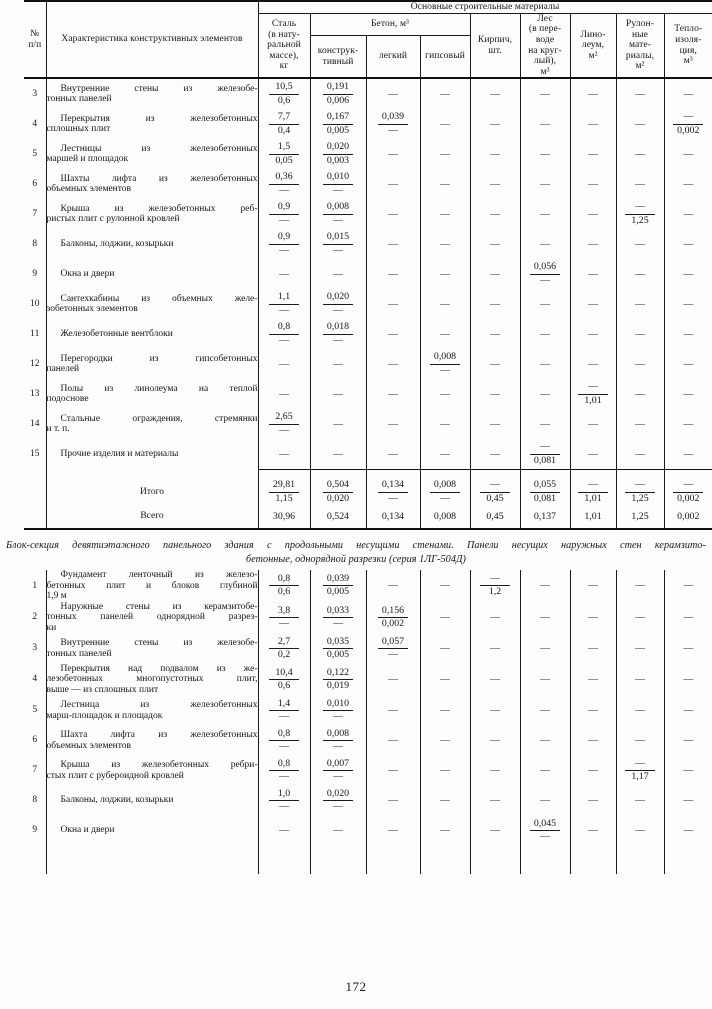 Image resolution: width=712 pixels, height=1009 pixels. What do you see at coordinates (338, 672) in the screenshot?
I see `fraction-numerator: 0,122` at bounding box center [338, 672].